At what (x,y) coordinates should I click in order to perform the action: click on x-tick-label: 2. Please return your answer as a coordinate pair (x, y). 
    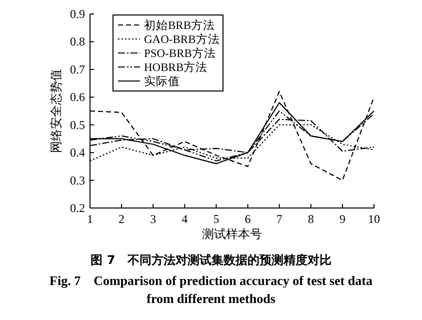
    Looking at the image, I should click on (121, 219).